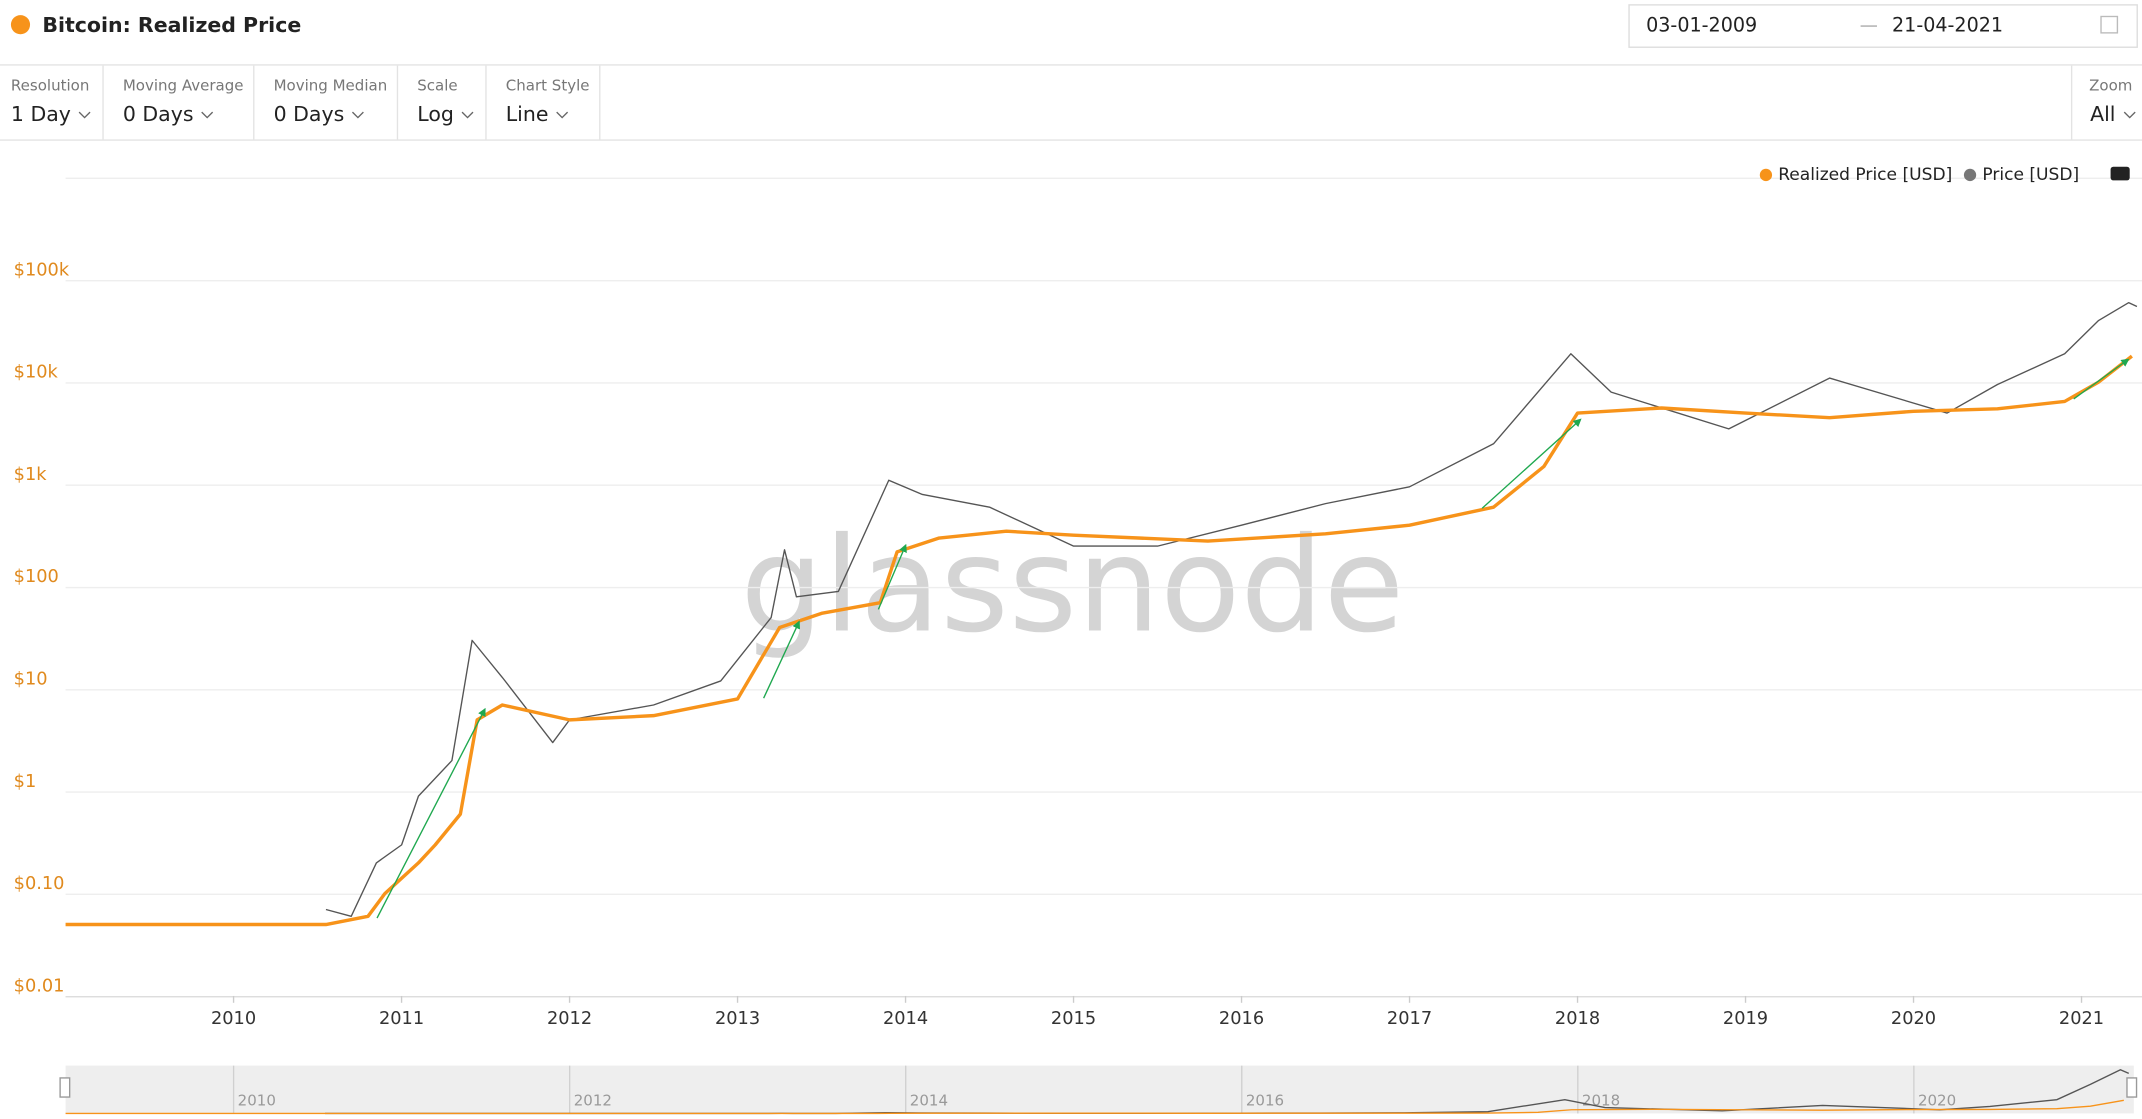 The width and height of the screenshot is (2142, 1119). Describe the element at coordinates (1072, 584) in the screenshot. I see `watermark: glassnode` at that location.